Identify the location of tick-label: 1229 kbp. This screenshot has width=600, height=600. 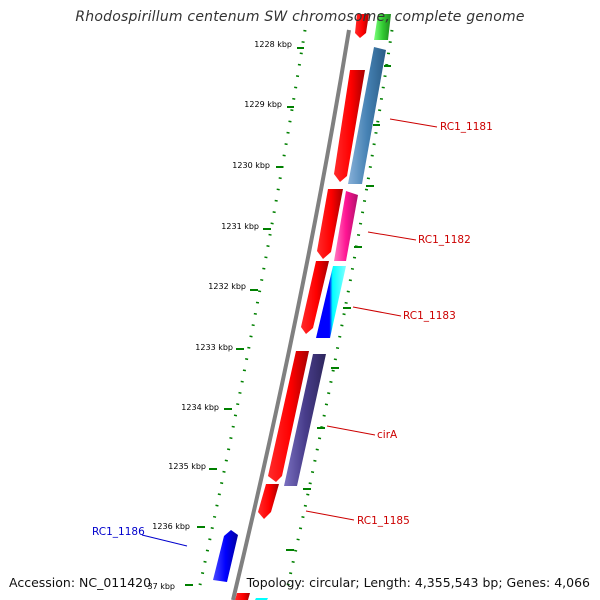
(263, 104).